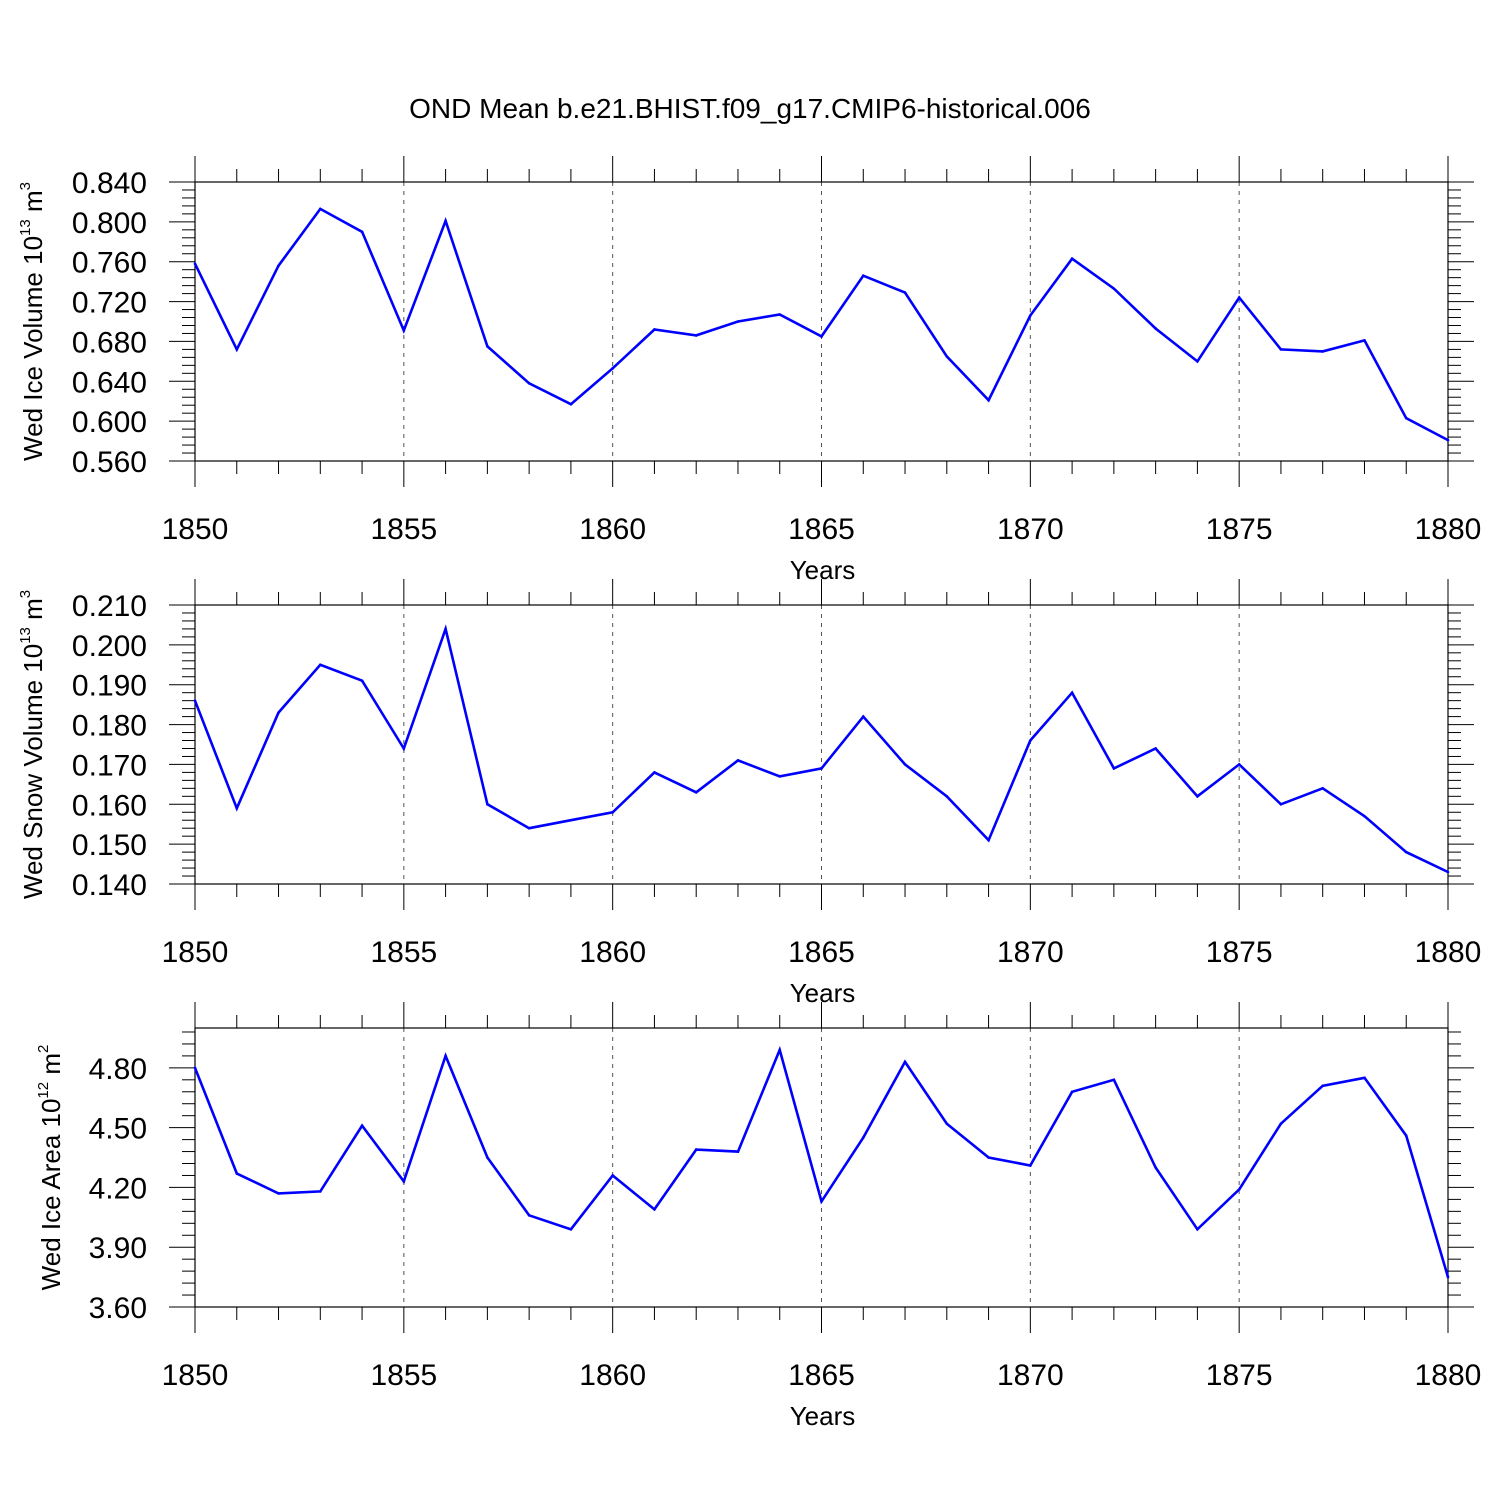 The height and width of the screenshot is (1500, 1500). What do you see at coordinates (109, 765) in the screenshot?
I see `y-tick-label: 0.170` at bounding box center [109, 765].